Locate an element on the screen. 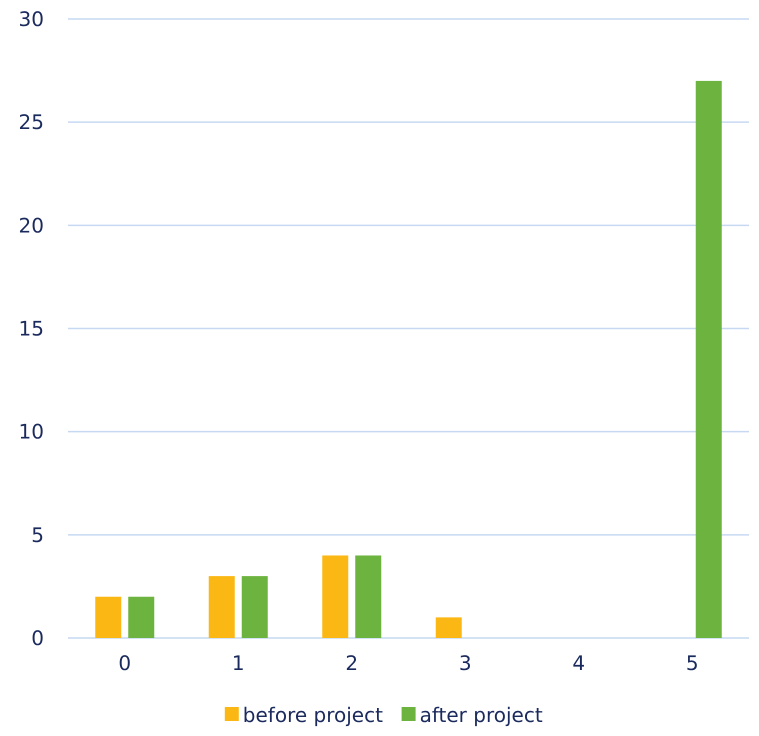 Image resolution: width=759 pixels, height=736 pixels. y-tick-label: 10 is located at coordinates (31, 432).